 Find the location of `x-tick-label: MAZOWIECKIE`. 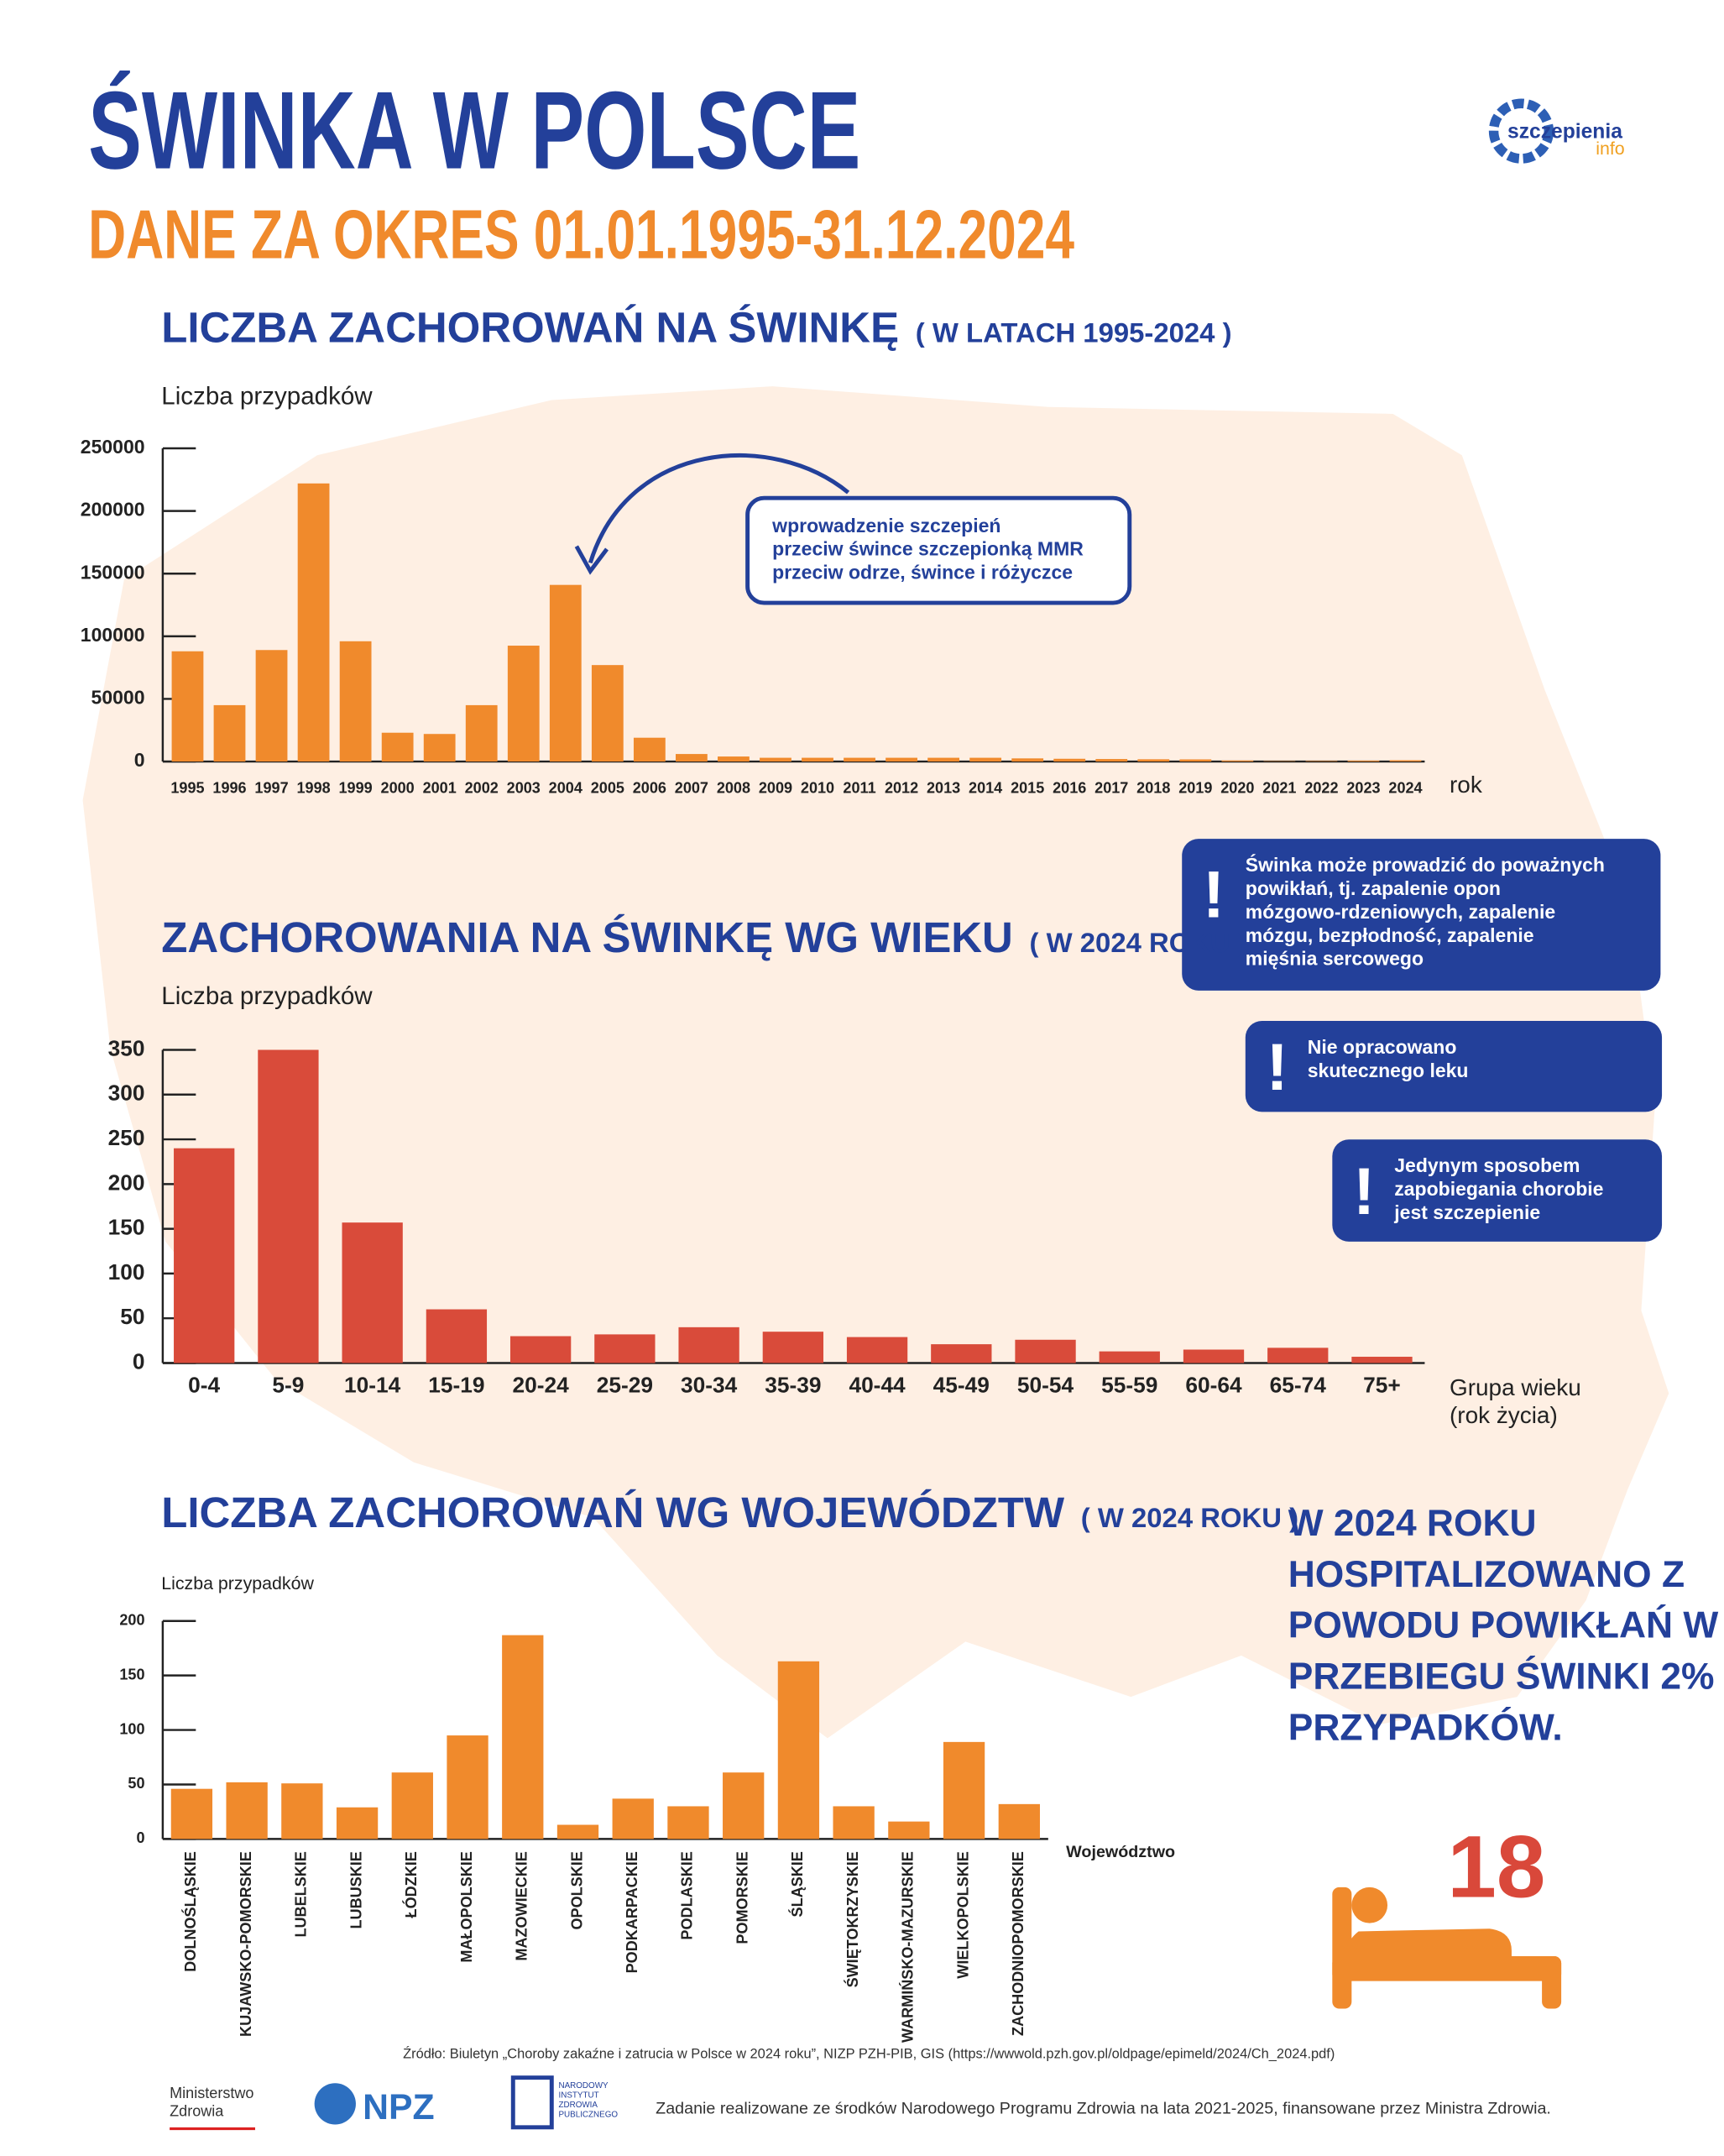

x-tick-label: MAZOWIECKIE is located at coordinates (522, 1905).